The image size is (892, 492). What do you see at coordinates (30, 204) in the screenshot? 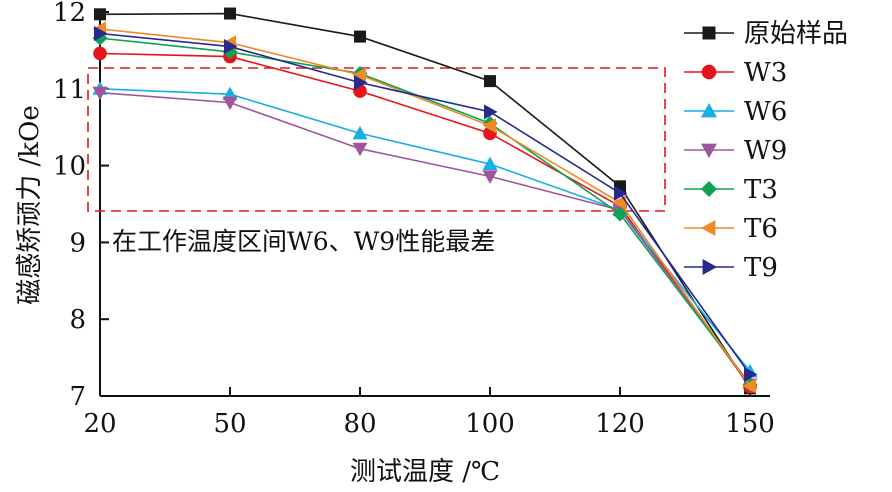
I see `y-axis-label: 磁感矫顽力 /kOe` at bounding box center [30, 204].